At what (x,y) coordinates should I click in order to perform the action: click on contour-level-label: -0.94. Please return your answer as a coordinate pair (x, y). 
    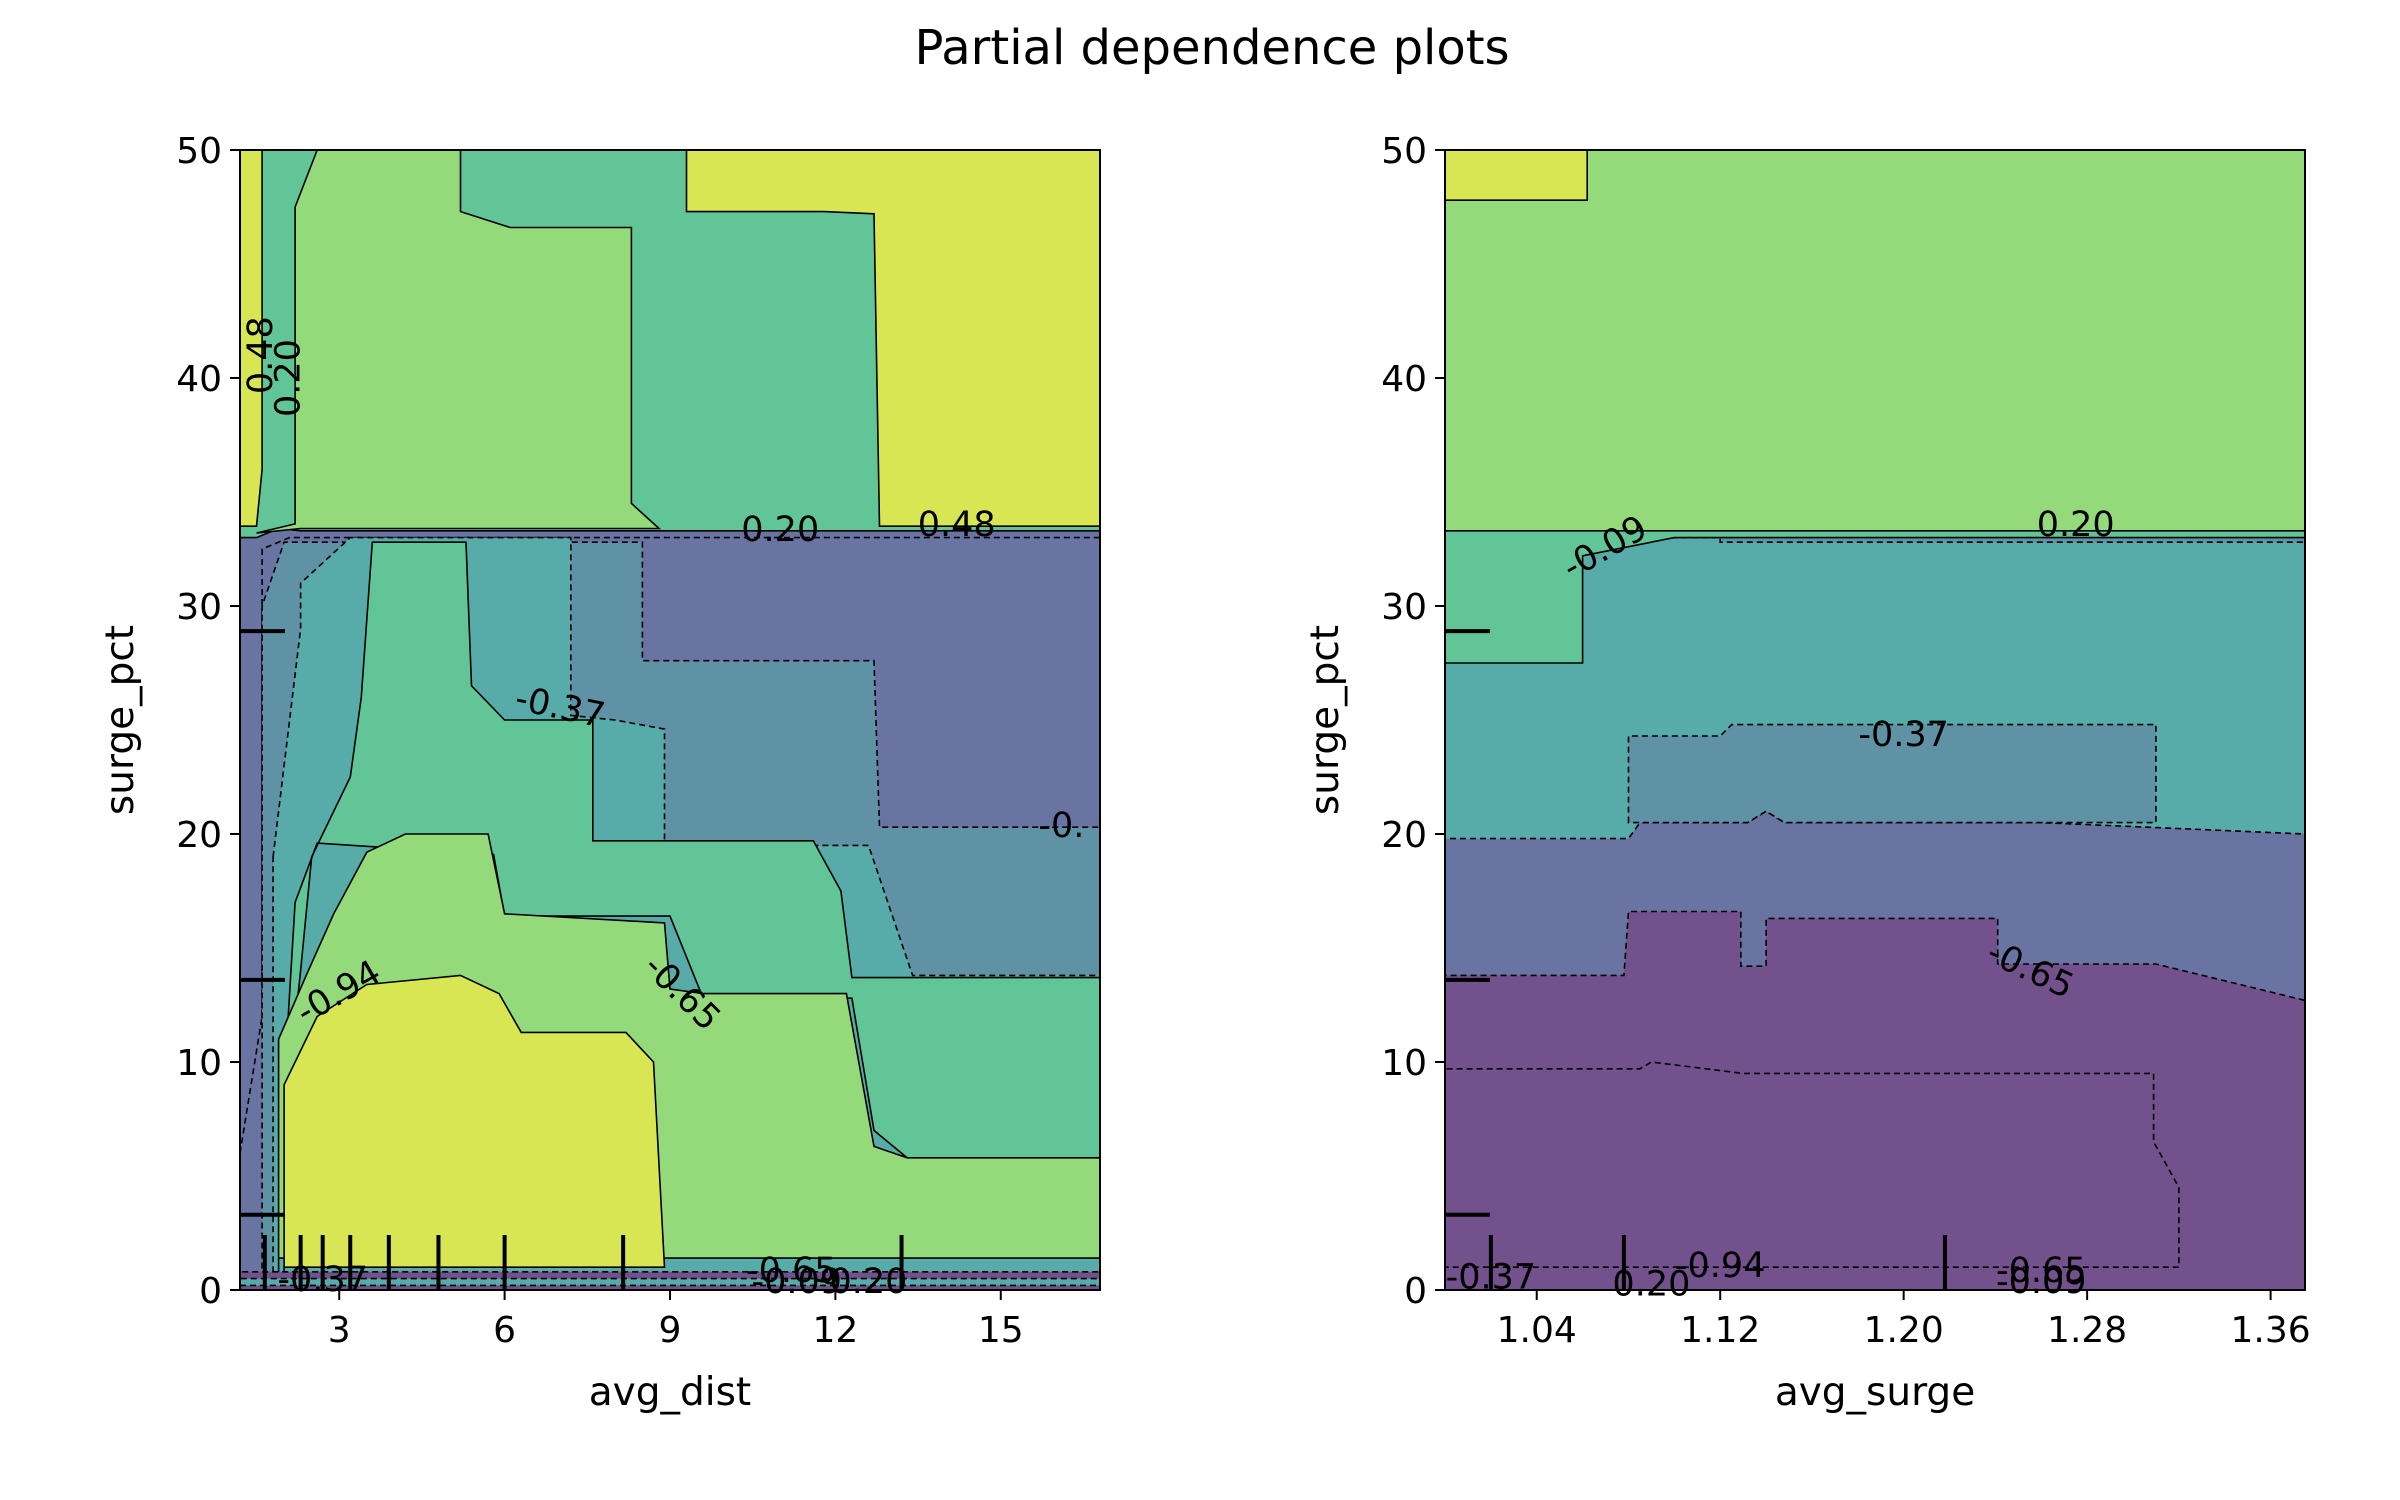
    Looking at the image, I should click on (1720, 1266).